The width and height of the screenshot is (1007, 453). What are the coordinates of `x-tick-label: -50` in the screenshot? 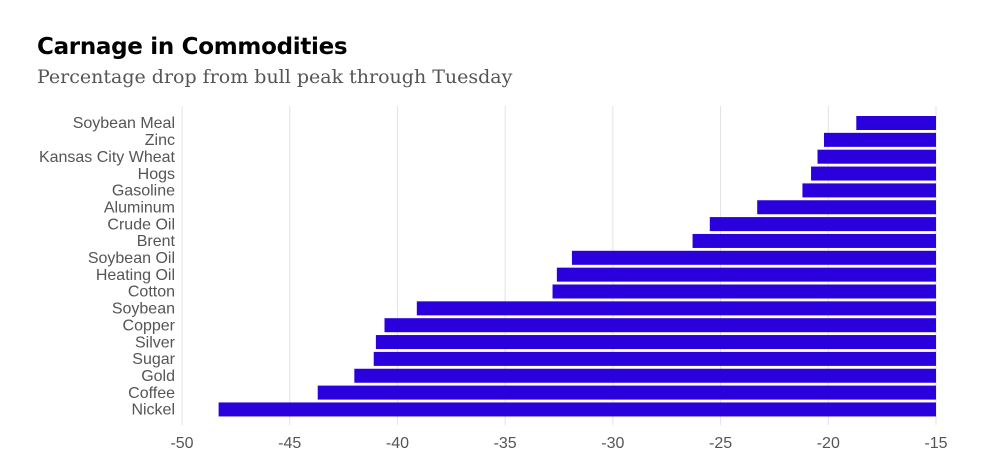 It's located at (181, 443).